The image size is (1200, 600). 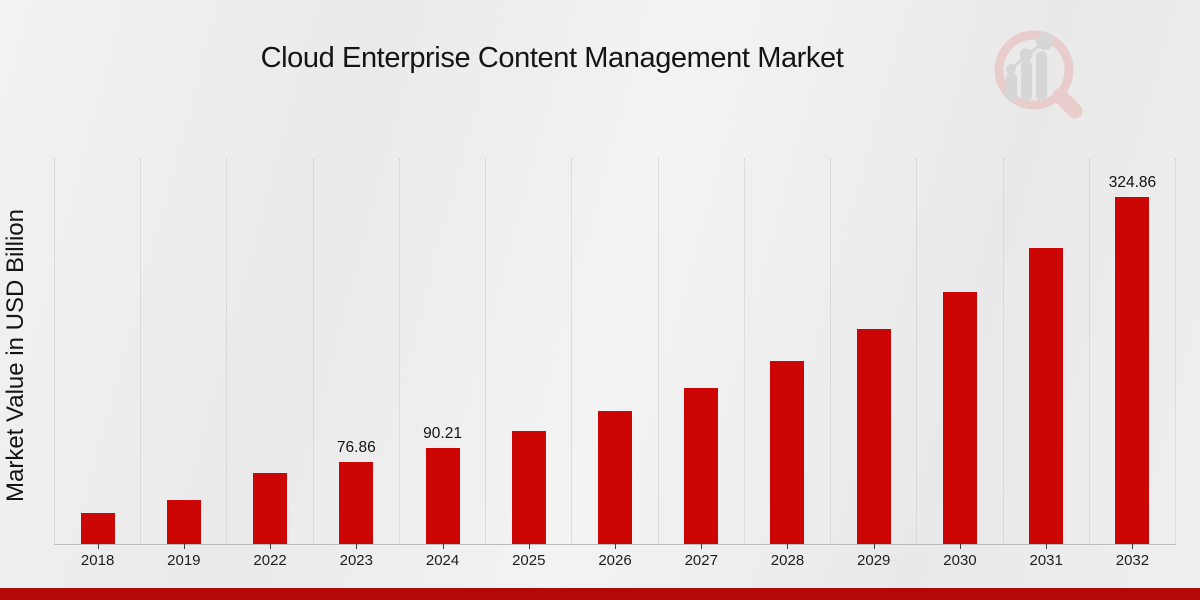 What do you see at coordinates (269, 364) in the screenshot?
I see `chart-column-2022: 2022` at bounding box center [269, 364].